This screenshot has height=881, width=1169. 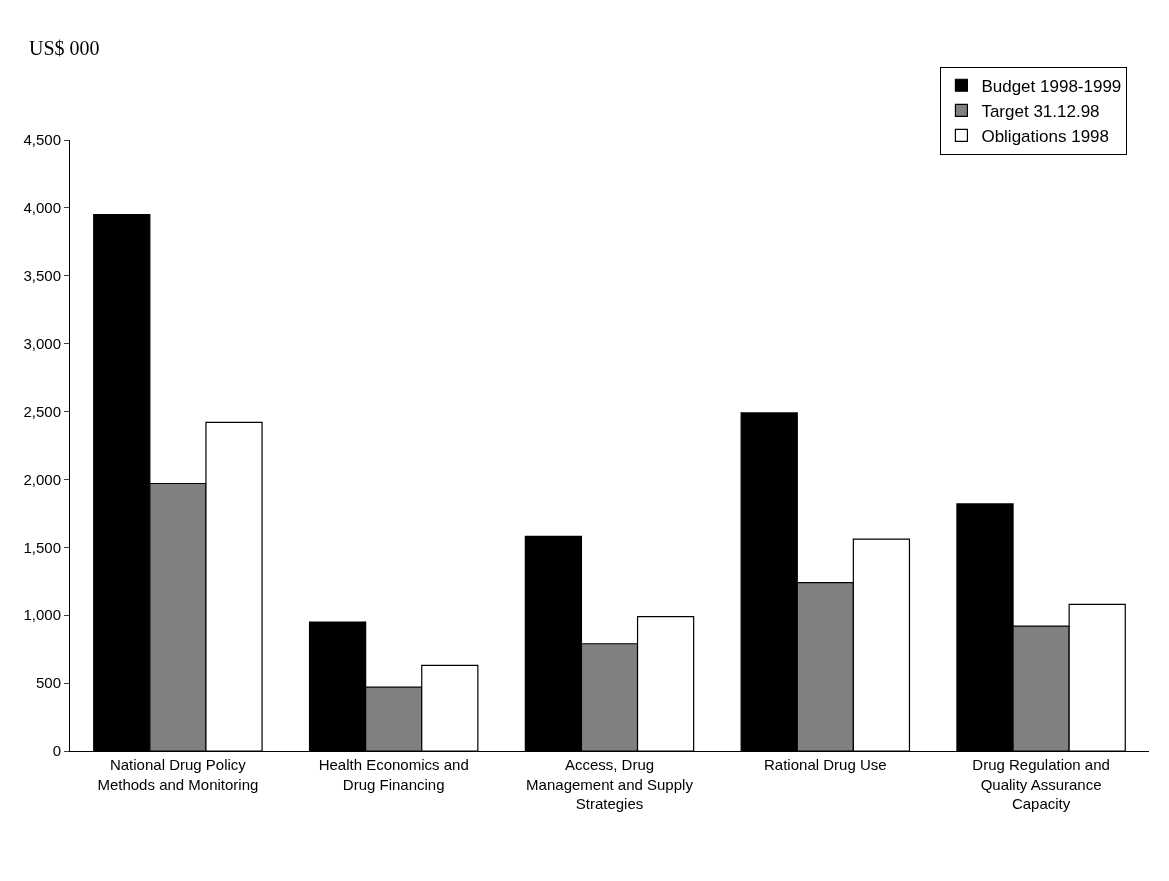 What do you see at coordinates (42, 411) in the screenshot?
I see `y-tick-label: 2,500` at bounding box center [42, 411].